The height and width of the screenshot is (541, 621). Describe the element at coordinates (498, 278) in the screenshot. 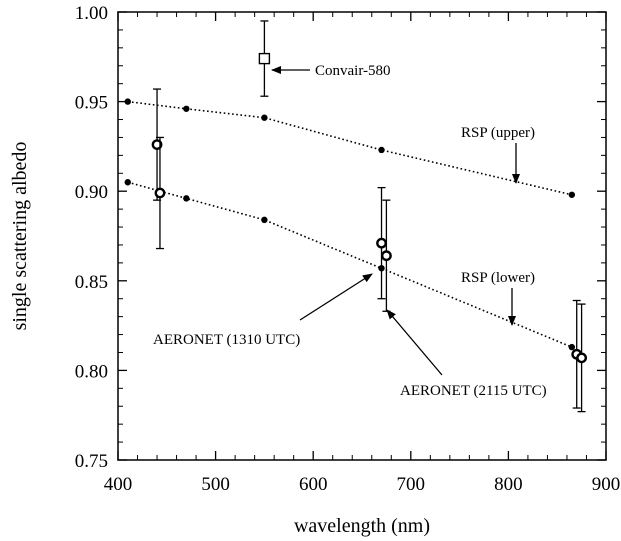

I see `annotation-rsp-lower-label: RSP (lower)` at that location.